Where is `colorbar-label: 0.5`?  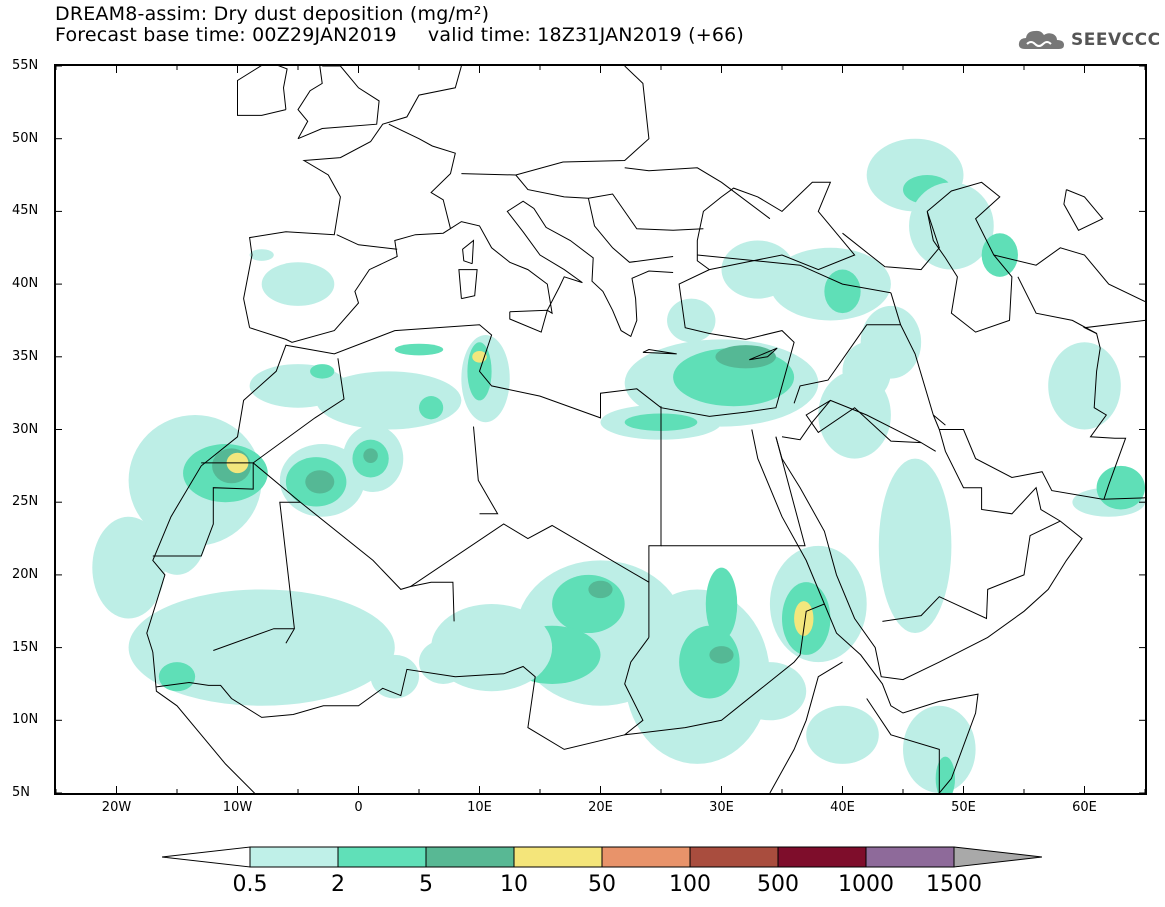
colorbar-label: 0.5 is located at coordinates (250, 884).